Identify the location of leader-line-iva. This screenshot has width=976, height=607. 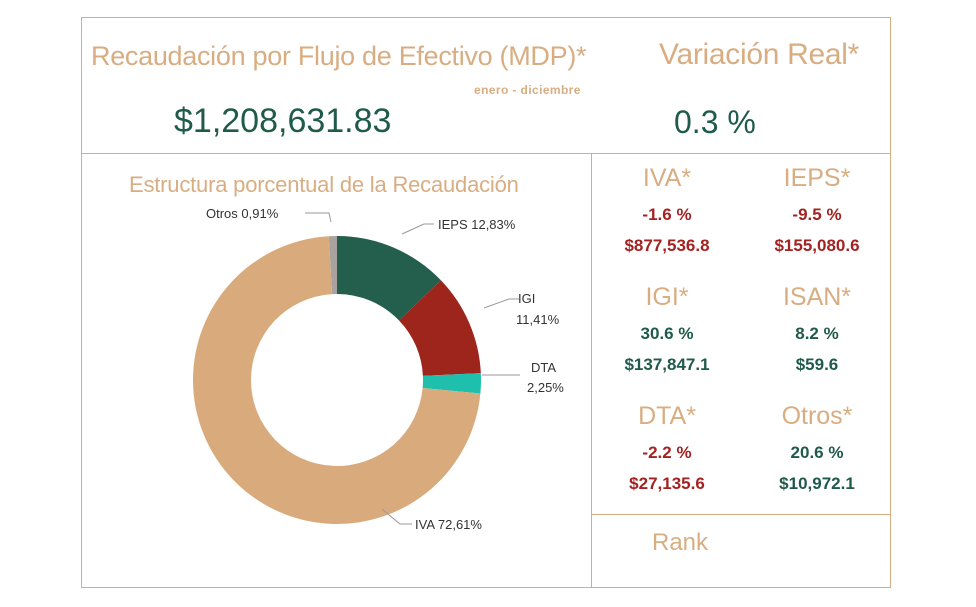
(396, 516).